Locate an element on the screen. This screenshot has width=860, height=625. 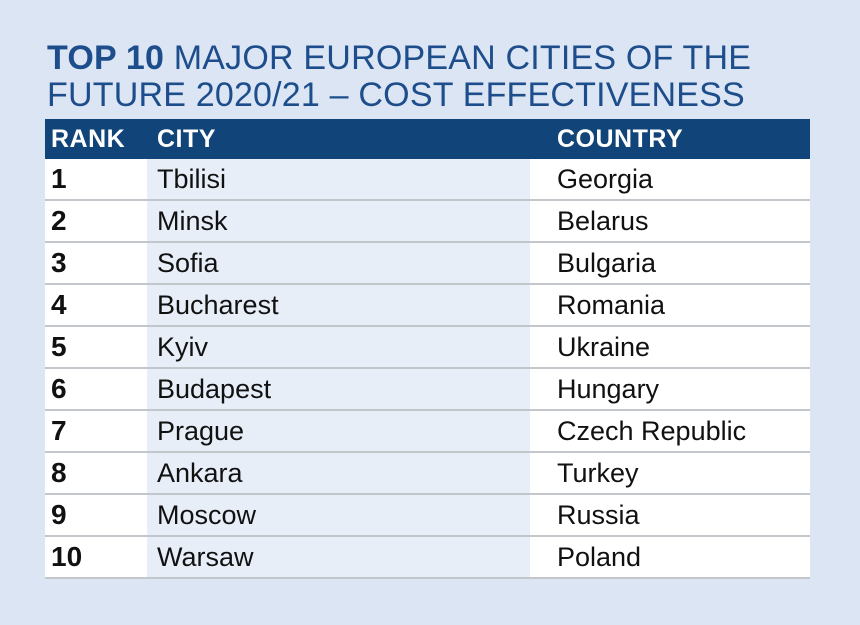
rank-column-header: RANK is located at coordinates (96, 139).